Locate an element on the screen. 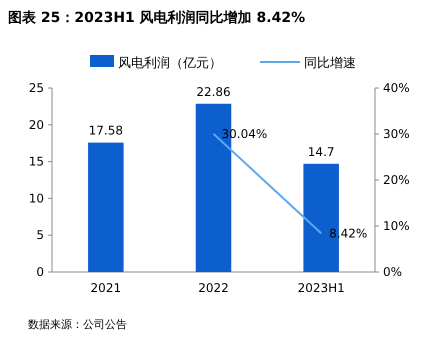  source-note: 数据来源：公司公告 is located at coordinates (77, 324).